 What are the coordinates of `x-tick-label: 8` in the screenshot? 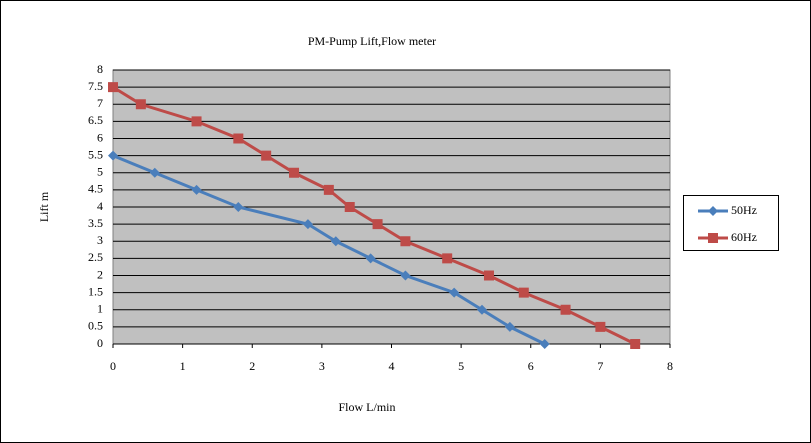 It's located at (670, 366).